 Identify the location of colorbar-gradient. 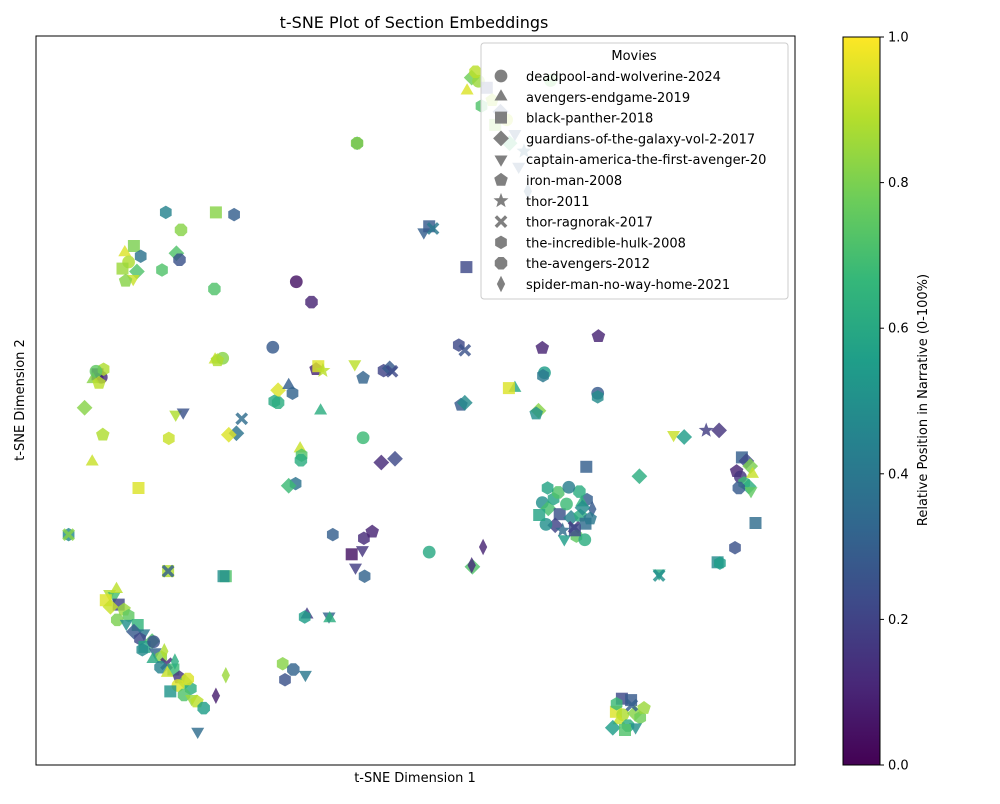
(861, 401).